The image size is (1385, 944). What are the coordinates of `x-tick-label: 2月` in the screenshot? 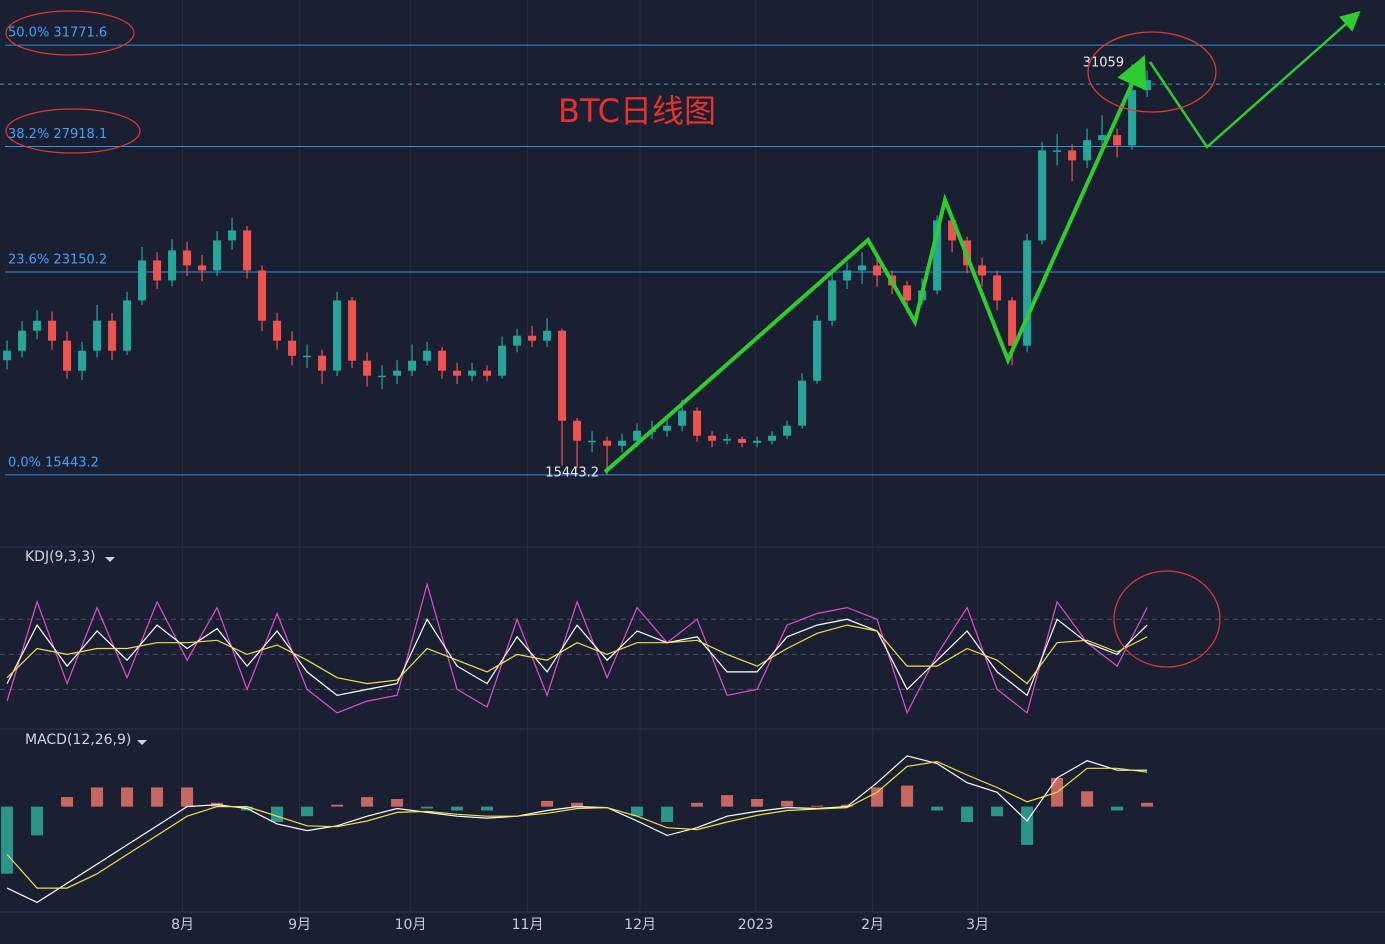 It's located at (872, 925).